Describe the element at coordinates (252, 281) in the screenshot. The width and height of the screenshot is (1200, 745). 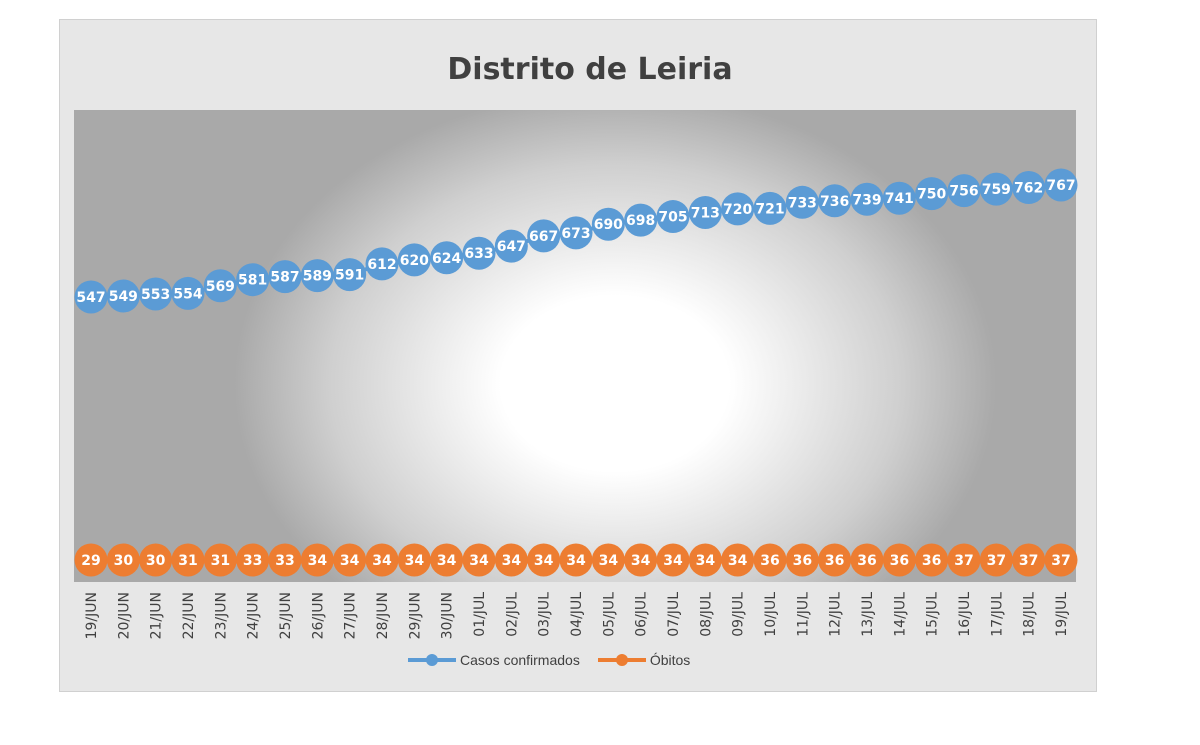
I see `data-label-casos: 581` at that location.